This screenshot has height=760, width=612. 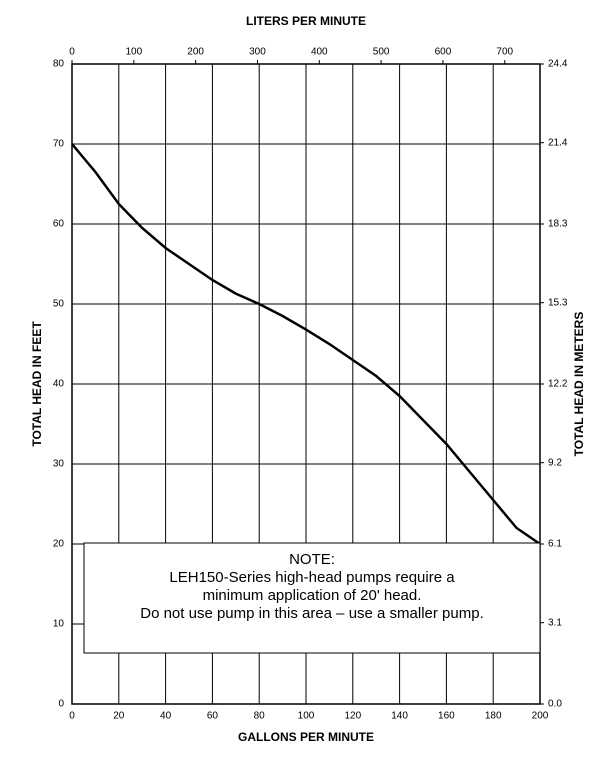 What do you see at coordinates (558, 64) in the screenshot?
I see `y2-tick-label: 24.4` at bounding box center [558, 64].